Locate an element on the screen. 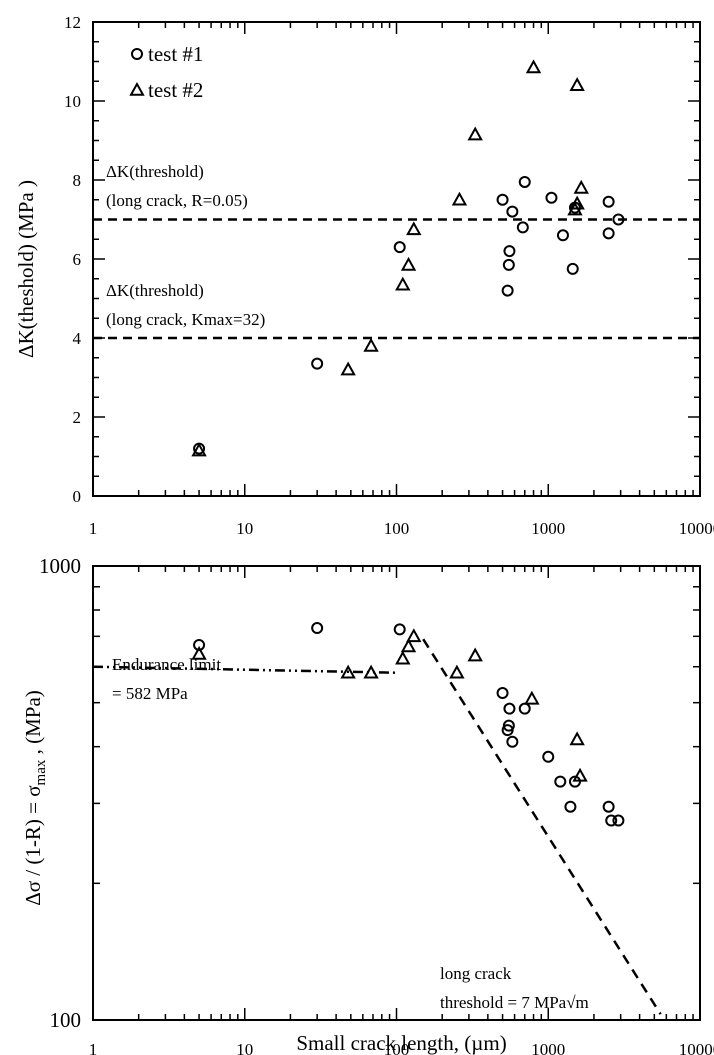 This screenshot has width=714, height=1055. x-axis-label: Small crack length, (µm) is located at coordinates (401, 1043).